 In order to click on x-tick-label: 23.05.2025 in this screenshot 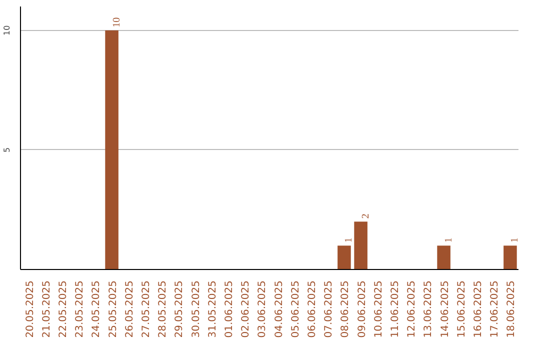, I will do `click(80, 309)`.